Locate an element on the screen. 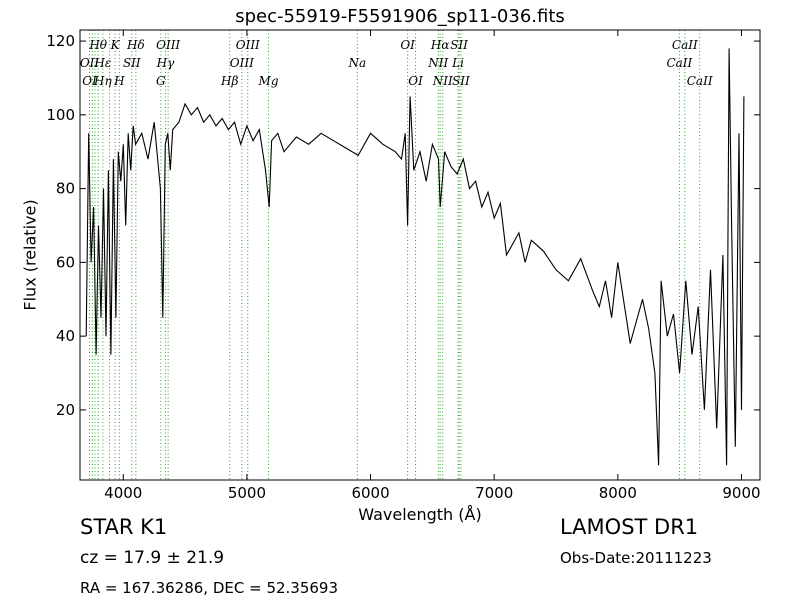  spectral-line-label: Hθ is located at coordinates (97, 45).